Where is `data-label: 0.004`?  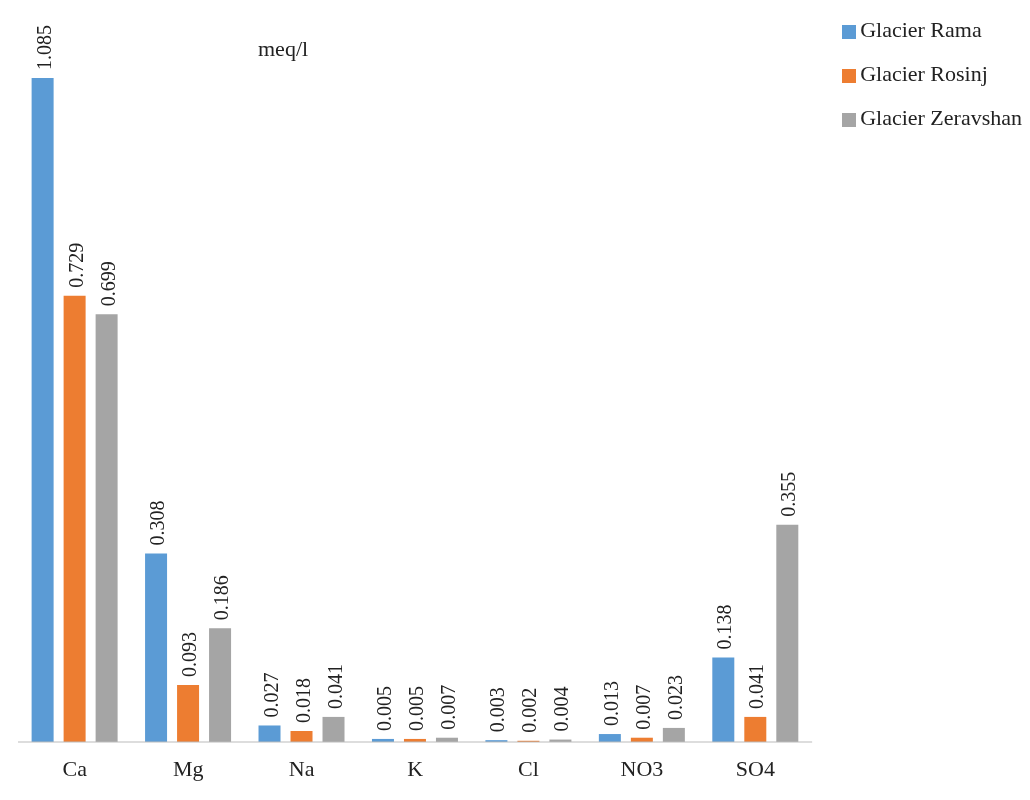 data-label: 0.004 is located at coordinates (561, 709).